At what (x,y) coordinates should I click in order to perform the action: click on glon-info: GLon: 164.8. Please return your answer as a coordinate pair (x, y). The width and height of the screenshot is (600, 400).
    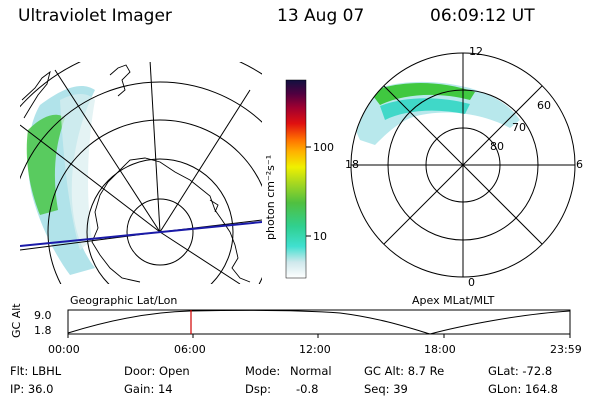
    Looking at the image, I should click on (523, 389).